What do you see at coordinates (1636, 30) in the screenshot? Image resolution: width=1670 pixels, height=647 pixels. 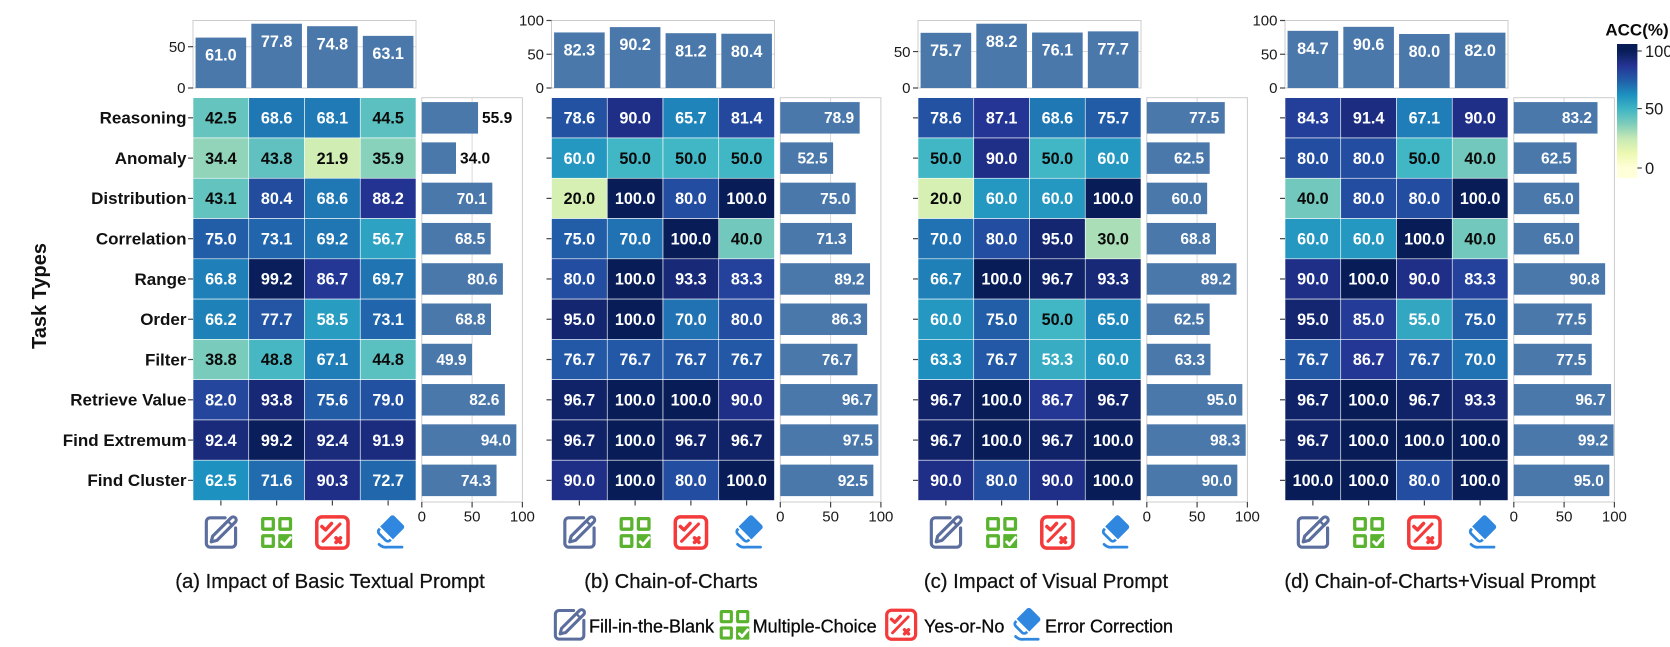 I see `svg-text: ACC(%)` at bounding box center [1636, 30].